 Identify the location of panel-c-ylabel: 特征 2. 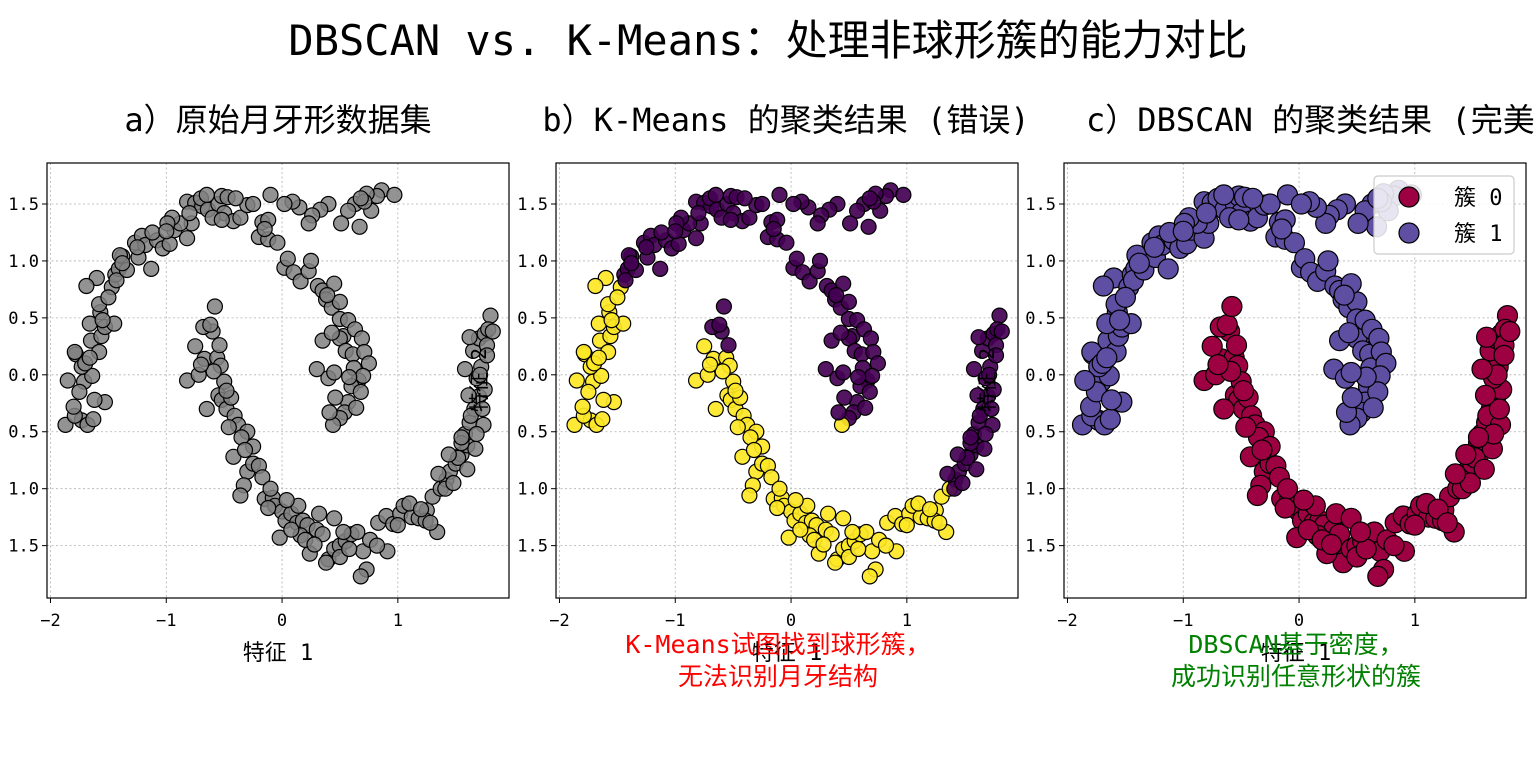
(987, 380).